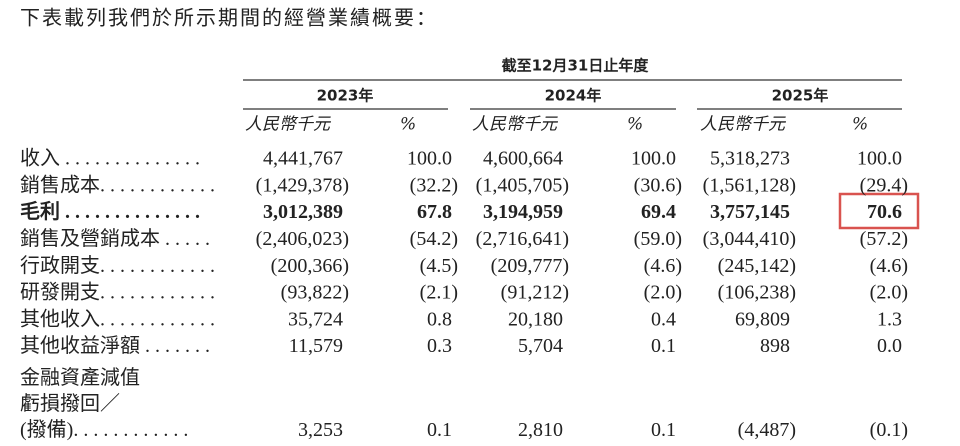 The image size is (960, 446). What do you see at coordinates (800, 96) in the screenshot?
I see `year-header: 2025年` at bounding box center [800, 96].